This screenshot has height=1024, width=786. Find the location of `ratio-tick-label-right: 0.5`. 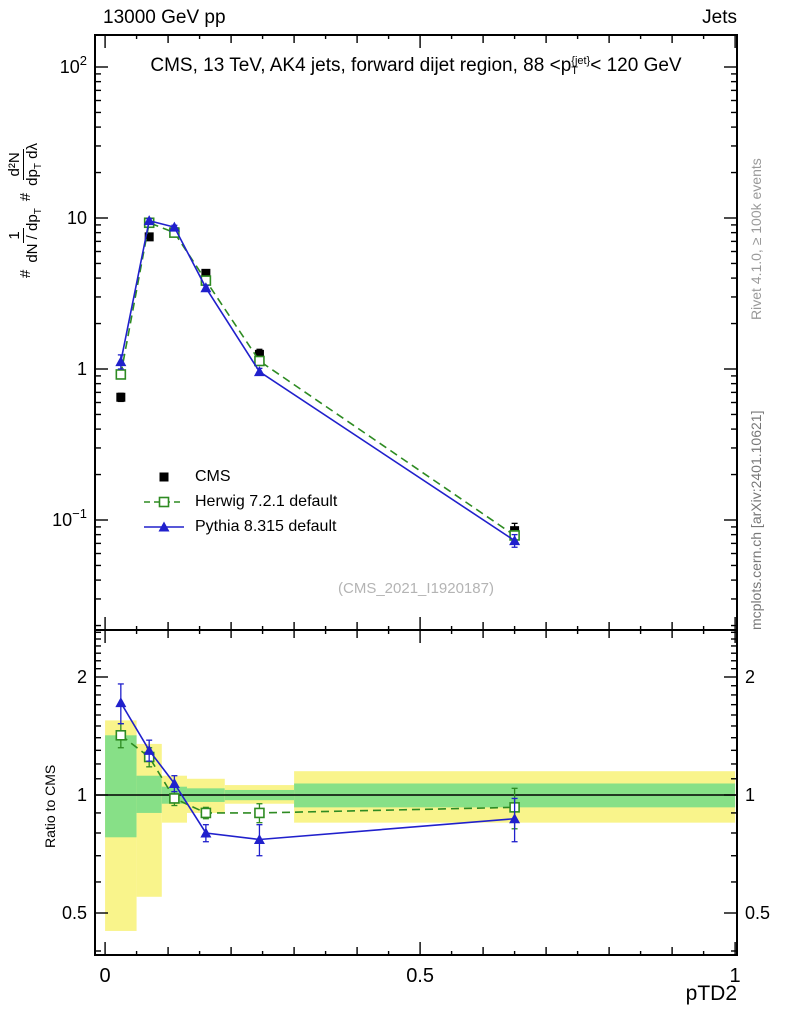

ratio-tick-label-right: 0.5 is located at coordinates (757, 913).